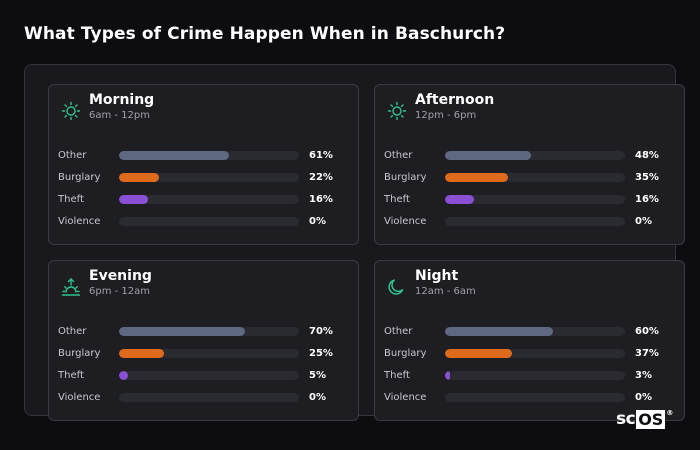 This screenshot has height=450, width=700. Describe the element at coordinates (455, 100) in the screenshot. I see `period-title: Afternoon` at that location.